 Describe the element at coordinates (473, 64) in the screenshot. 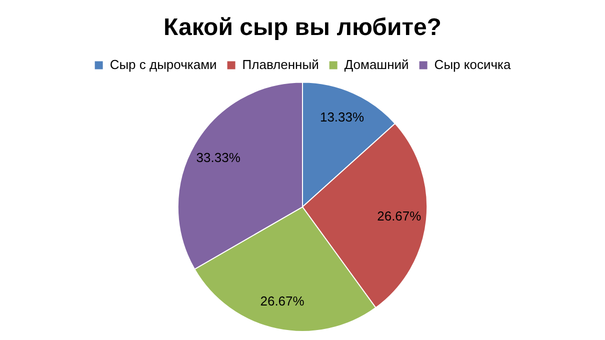

I see `legend-label: Сыр косичка` at that location.